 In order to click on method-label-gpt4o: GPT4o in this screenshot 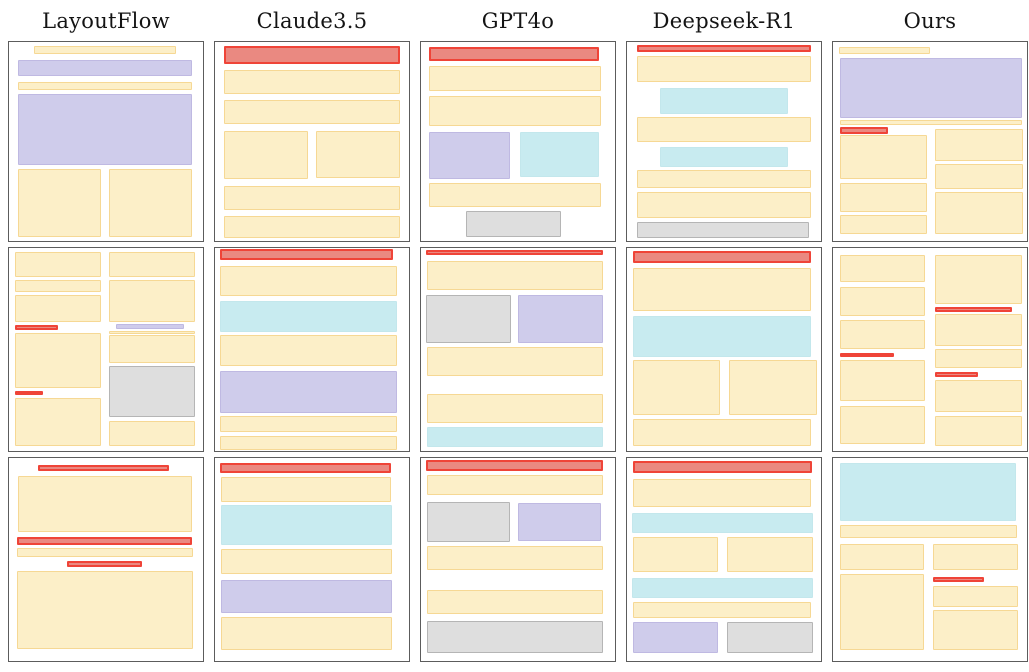, I will do `click(518, 20)`.